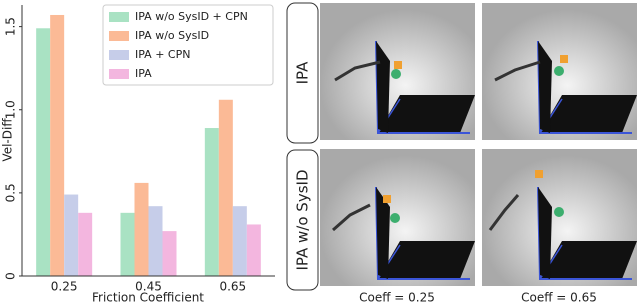 The width and height of the screenshot is (640, 306). Describe the element at coordinates (397, 298) in the screenshot. I see `column-label: Coeff = 0.25` at that location.